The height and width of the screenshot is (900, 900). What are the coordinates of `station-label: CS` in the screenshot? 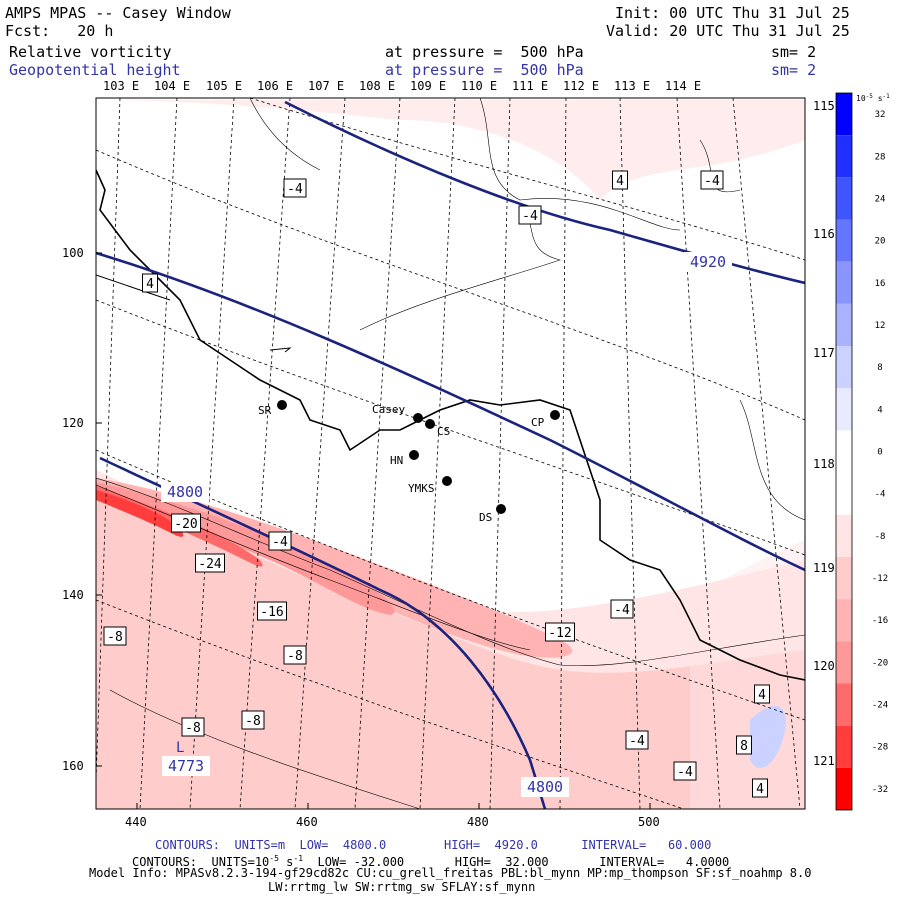 It's located at (443, 431).